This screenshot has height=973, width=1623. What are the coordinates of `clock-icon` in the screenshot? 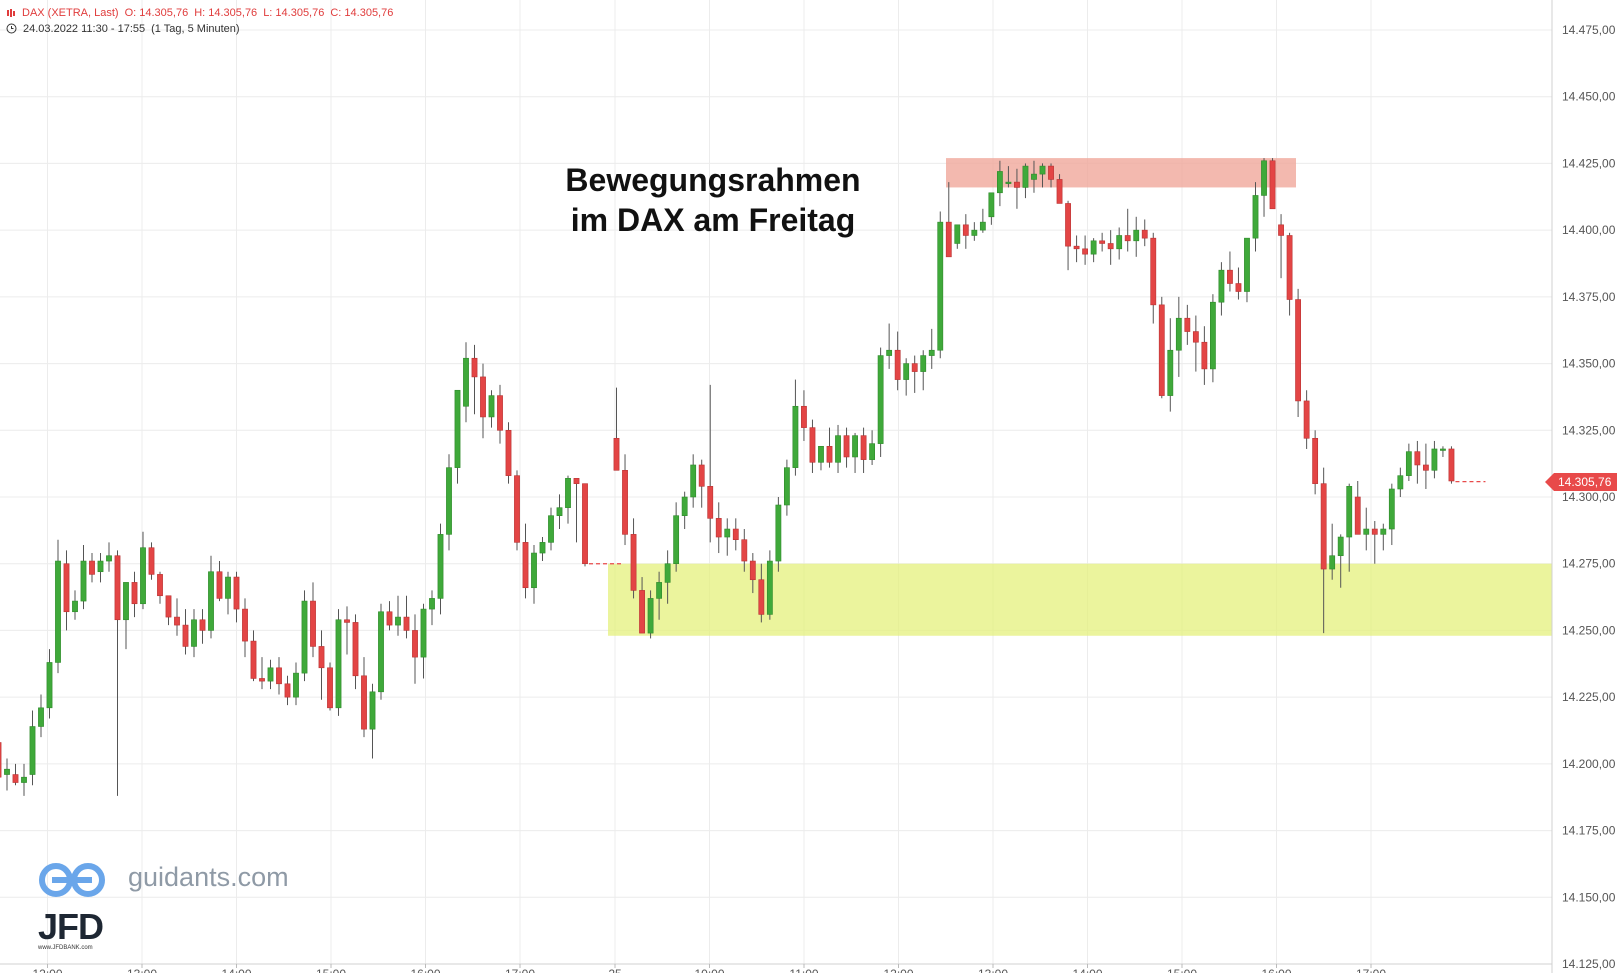 It's located at (11, 30).